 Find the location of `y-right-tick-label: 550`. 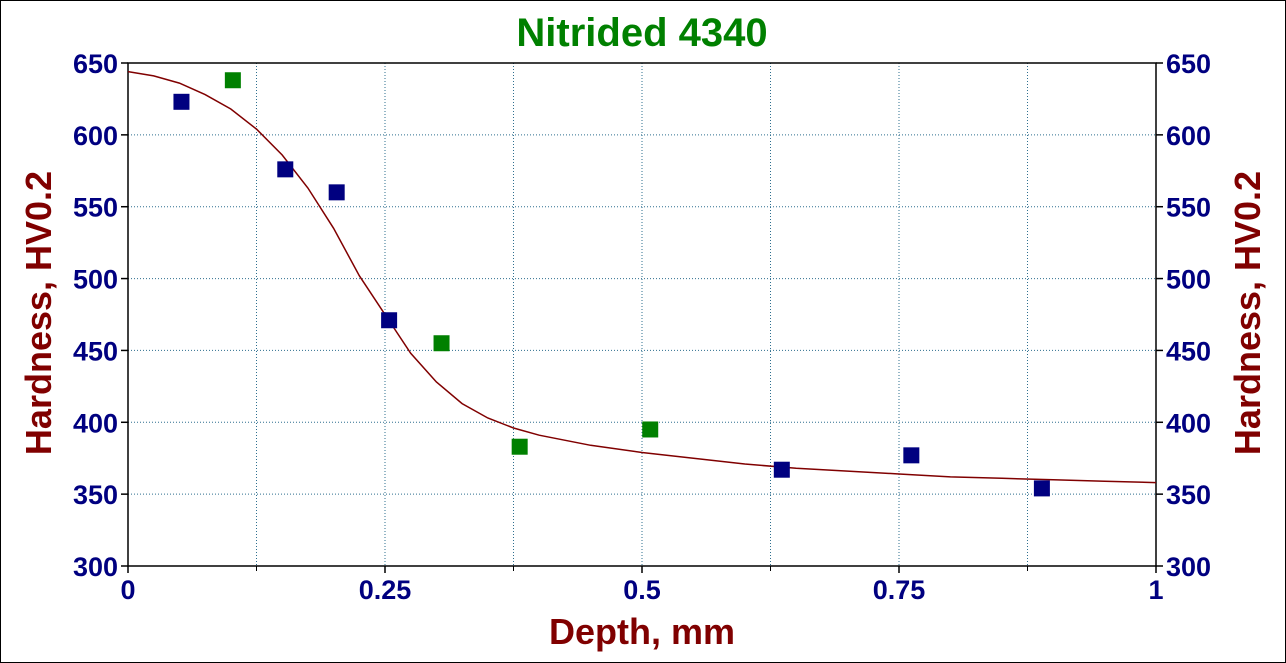

y-right-tick-label: 550 is located at coordinates (1188, 208).